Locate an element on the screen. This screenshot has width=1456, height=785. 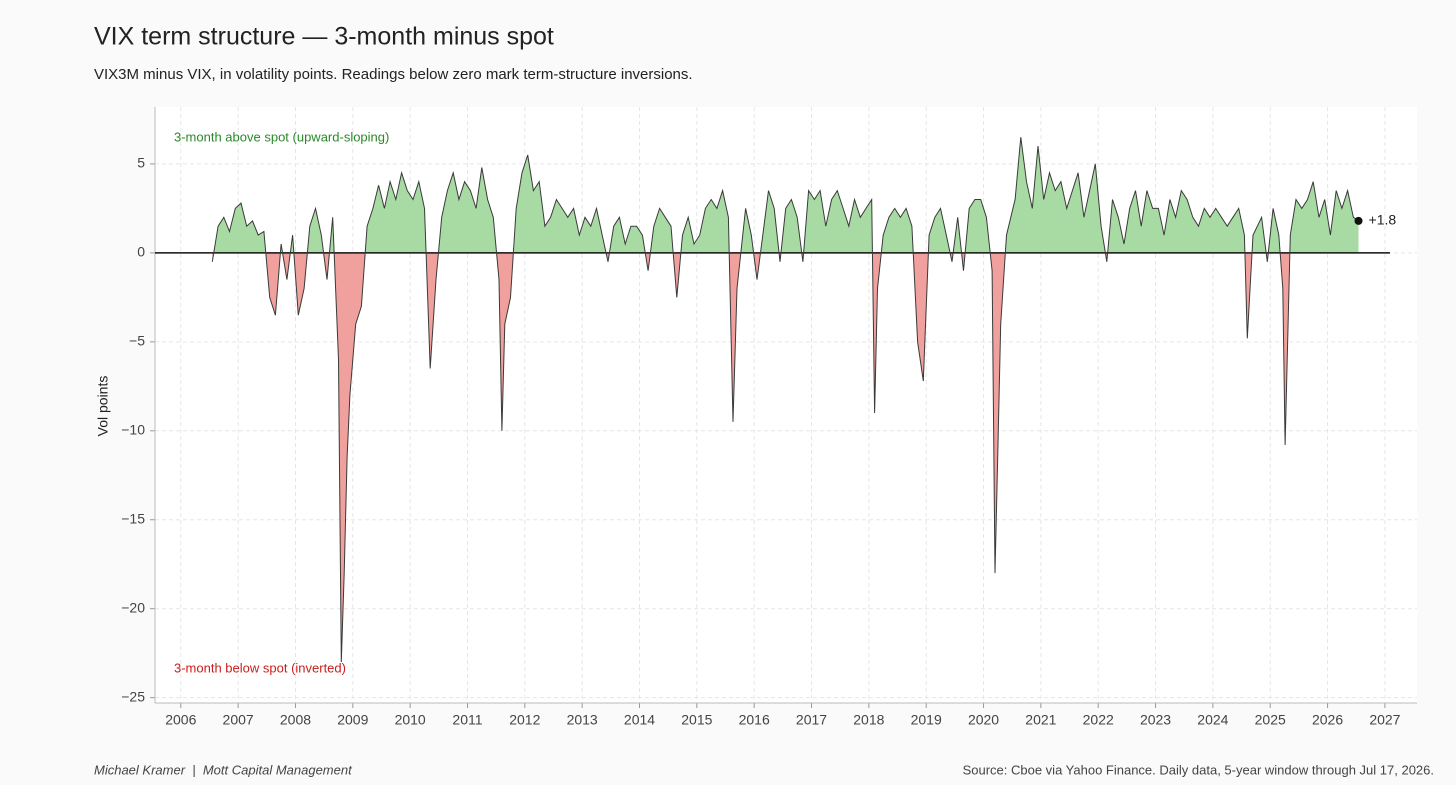
x-tick-label: 2023 is located at coordinates (1155, 720).